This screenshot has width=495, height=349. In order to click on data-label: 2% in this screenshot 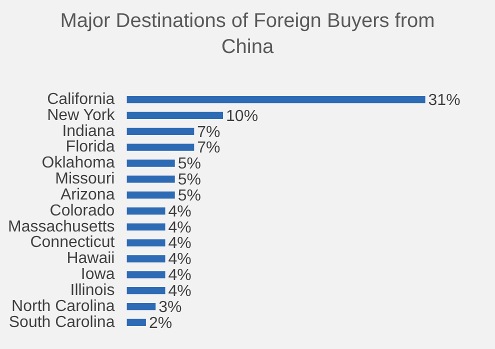, I will do `click(160, 323)`.